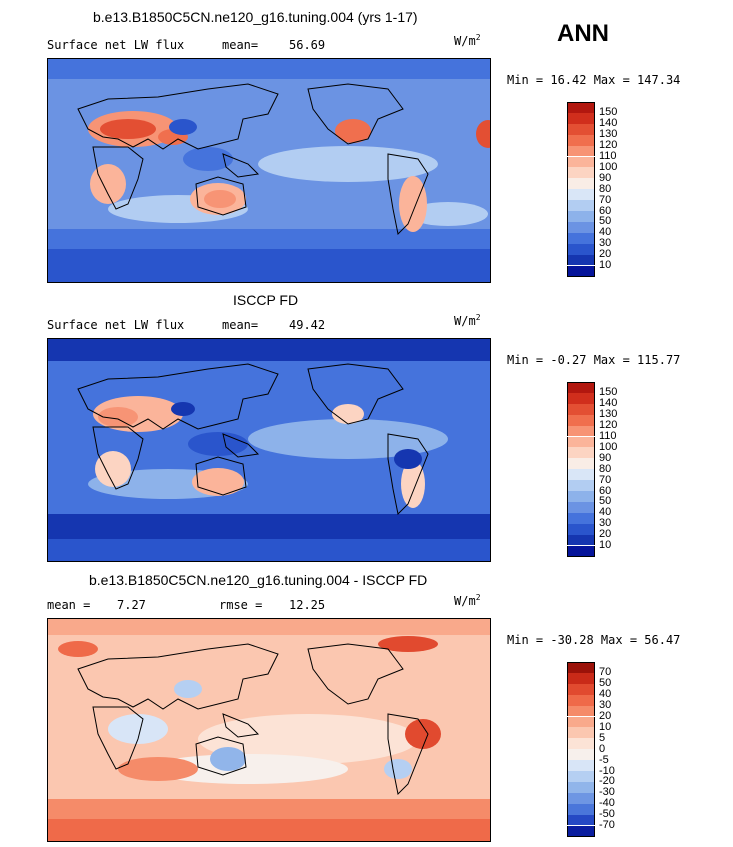 This screenshot has width=733, height=847. I want to click on panel2-mean-label: mean=, so click(240, 325).